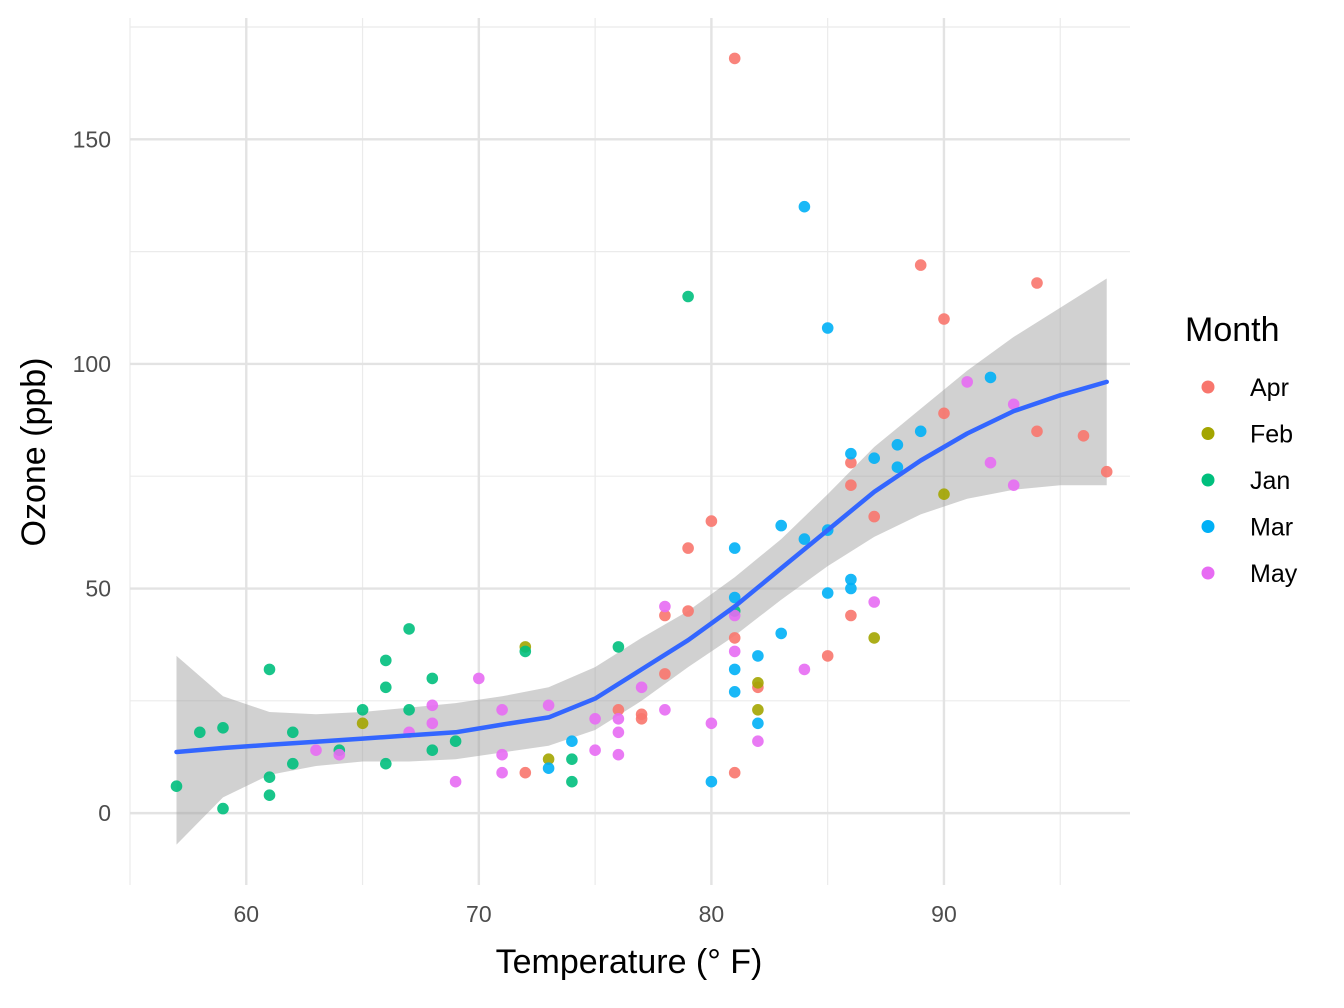 This screenshot has width=1344, height=1008. What do you see at coordinates (712, 914) in the screenshot?
I see `x-tick-label: 80` at bounding box center [712, 914].